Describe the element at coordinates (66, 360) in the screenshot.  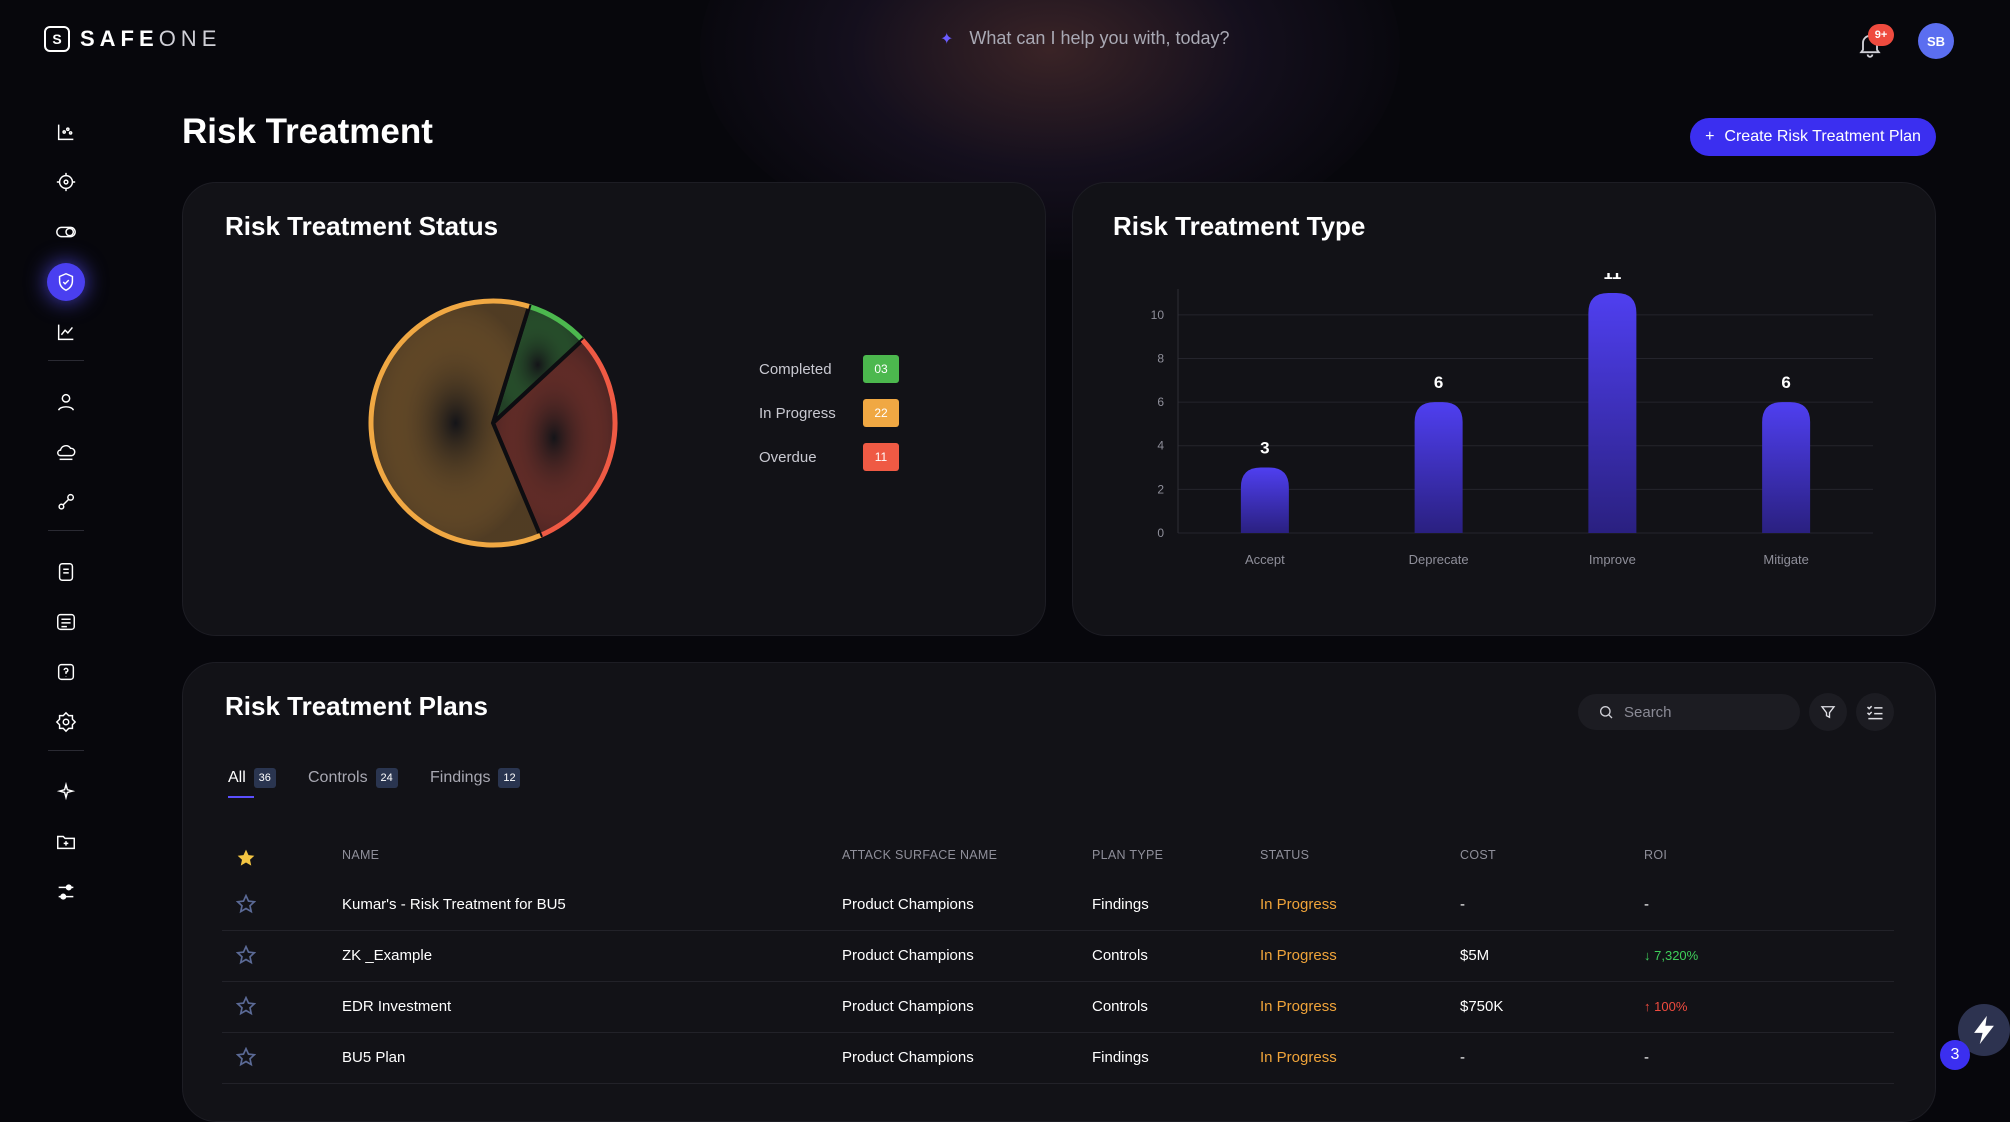
I see `sidebar-divider` at that location.